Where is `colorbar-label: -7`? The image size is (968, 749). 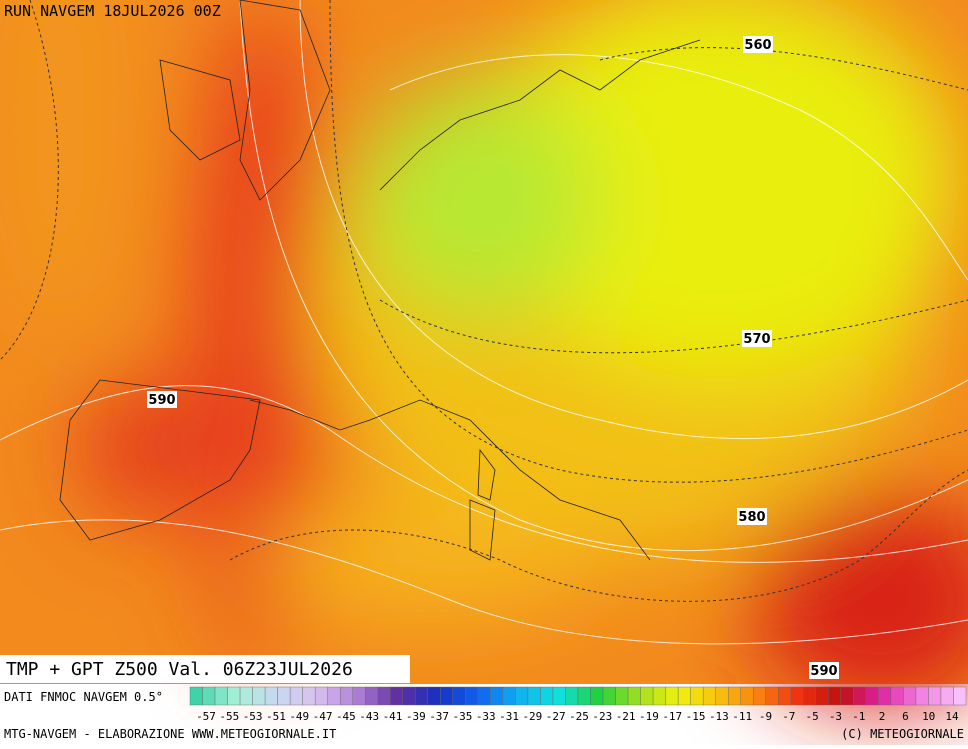
colorbar-label: -7 is located at coordinates (788, 716).